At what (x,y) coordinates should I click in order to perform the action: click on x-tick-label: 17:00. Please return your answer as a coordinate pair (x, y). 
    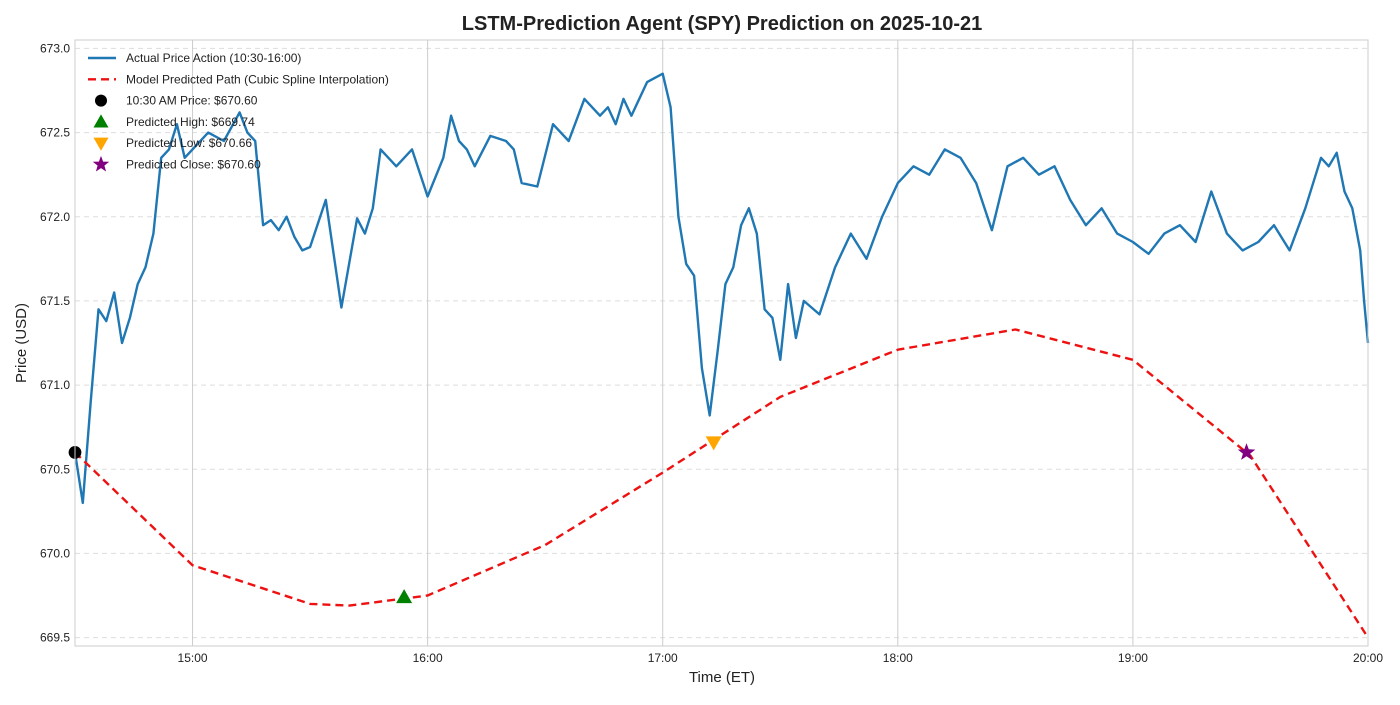
    Looking at the image, I should click on (663, 658).